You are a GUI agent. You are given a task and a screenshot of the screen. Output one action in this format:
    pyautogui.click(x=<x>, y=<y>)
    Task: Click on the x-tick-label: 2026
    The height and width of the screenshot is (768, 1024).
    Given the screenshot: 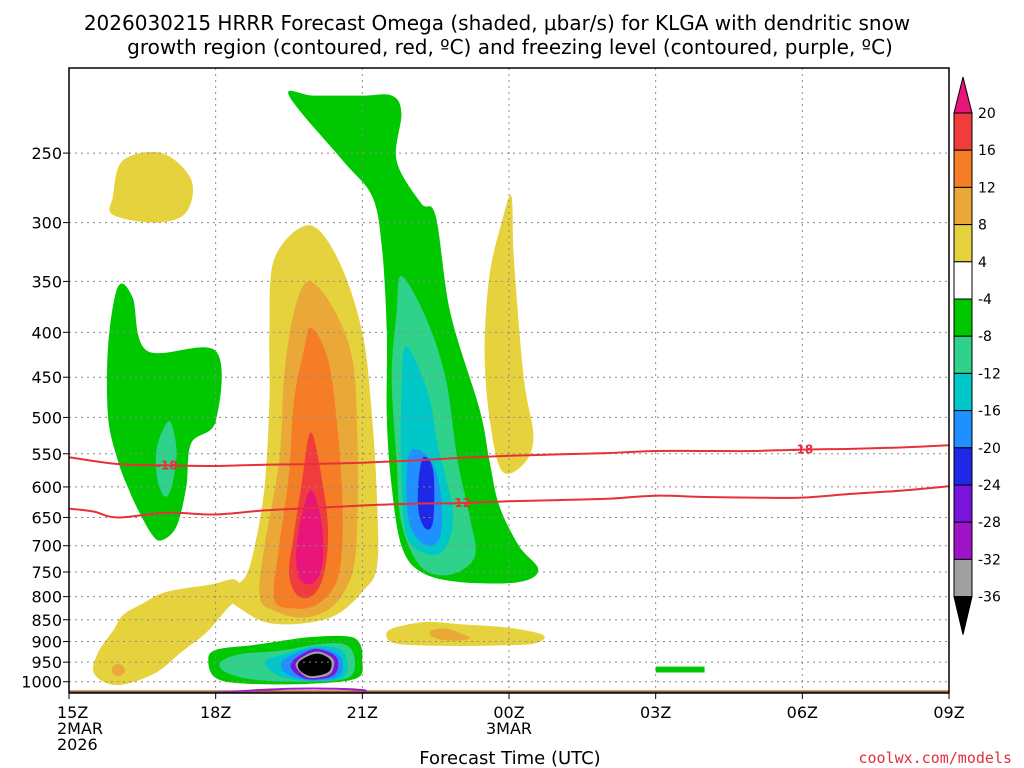 What is the action you would take?
    pyautogui.click(x=77, y=744)
    